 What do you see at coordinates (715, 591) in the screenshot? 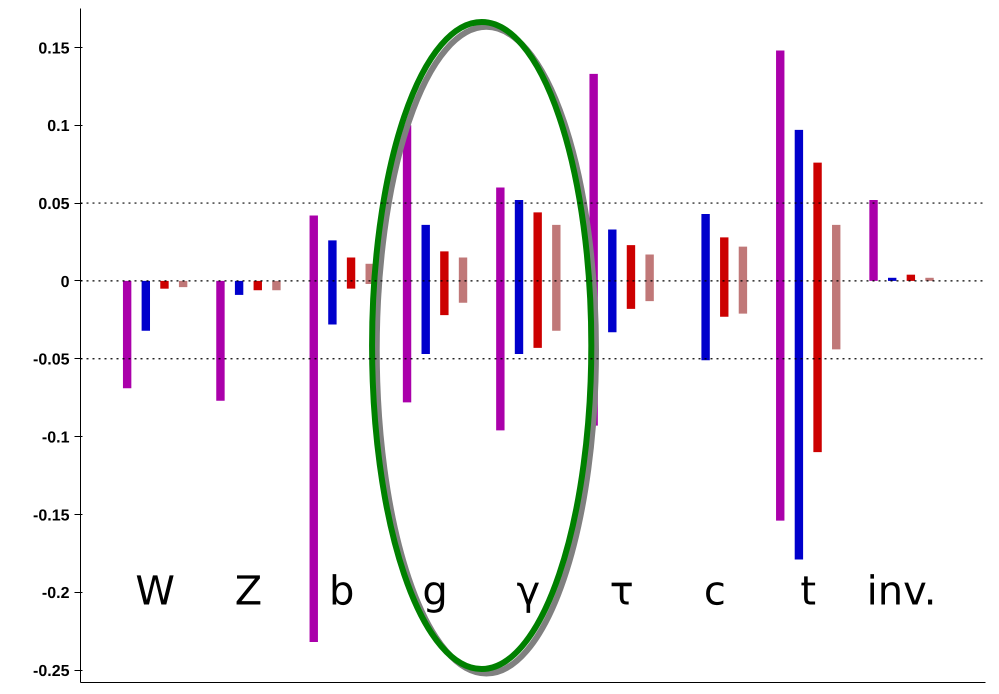
I see `x-tick-label: c` at bounding box center [715, 591].